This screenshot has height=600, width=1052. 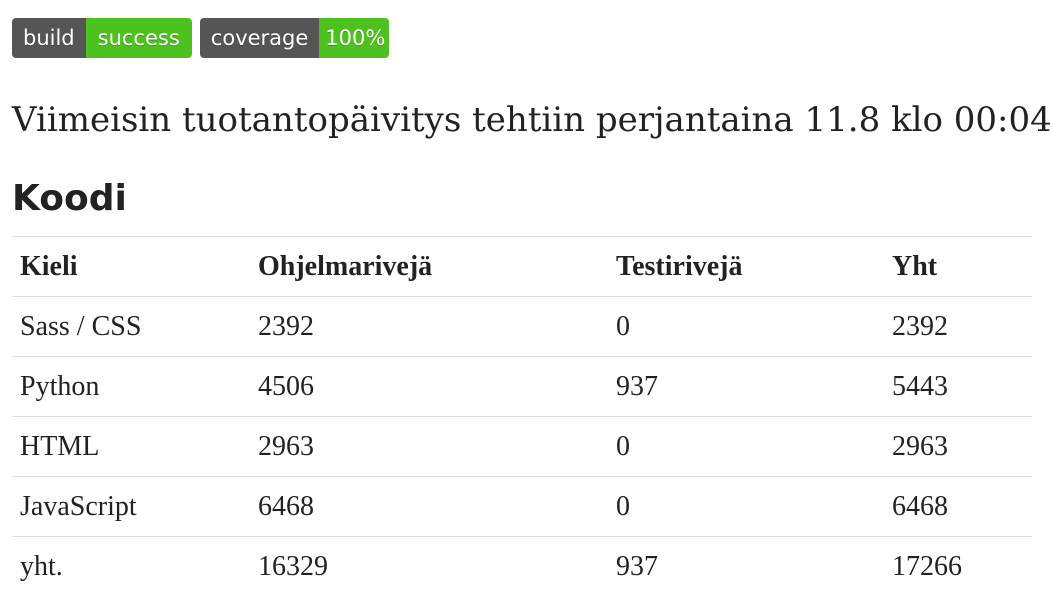 I want to click on column-header-total: Yht, so click(x=958, y=266).